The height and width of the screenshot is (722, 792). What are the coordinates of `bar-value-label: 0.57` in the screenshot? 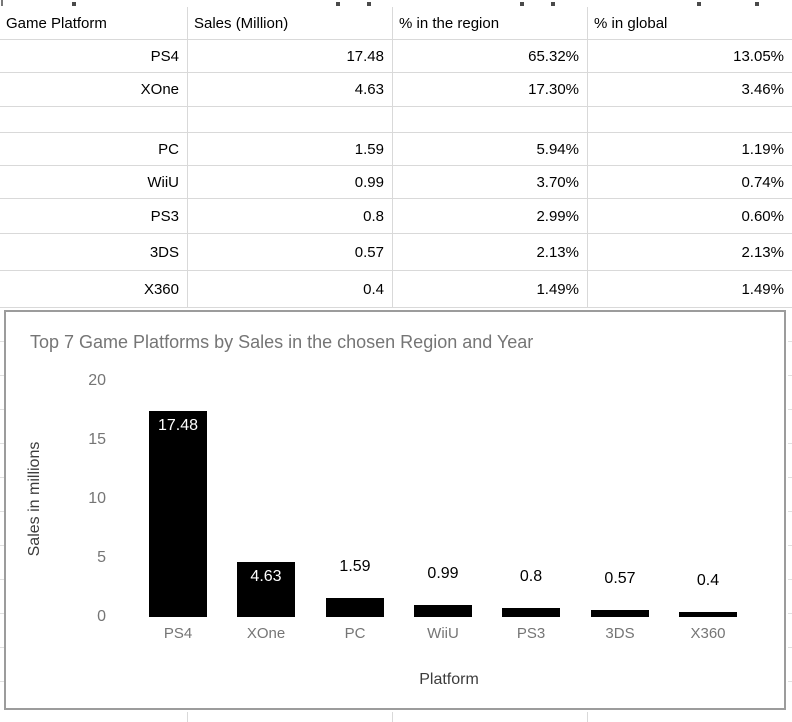 It's located at (620, 578).